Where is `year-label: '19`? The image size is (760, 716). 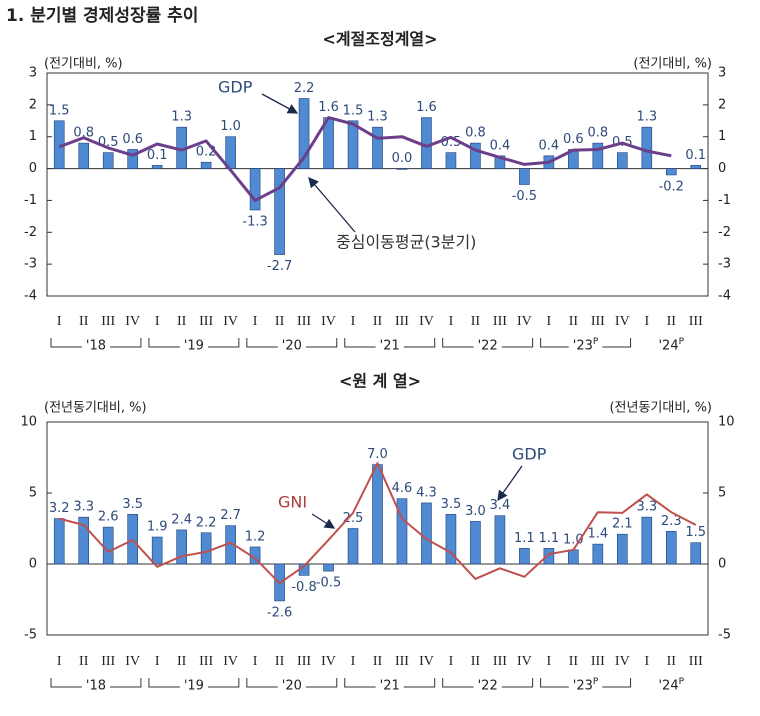 year-label: '19 is located at coordinates (194, 346).